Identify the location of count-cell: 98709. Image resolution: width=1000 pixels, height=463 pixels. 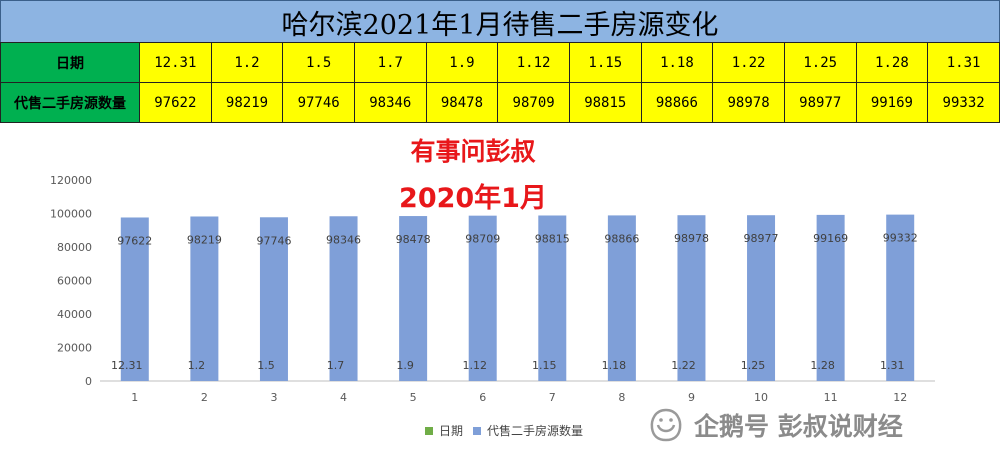
(533, 102).